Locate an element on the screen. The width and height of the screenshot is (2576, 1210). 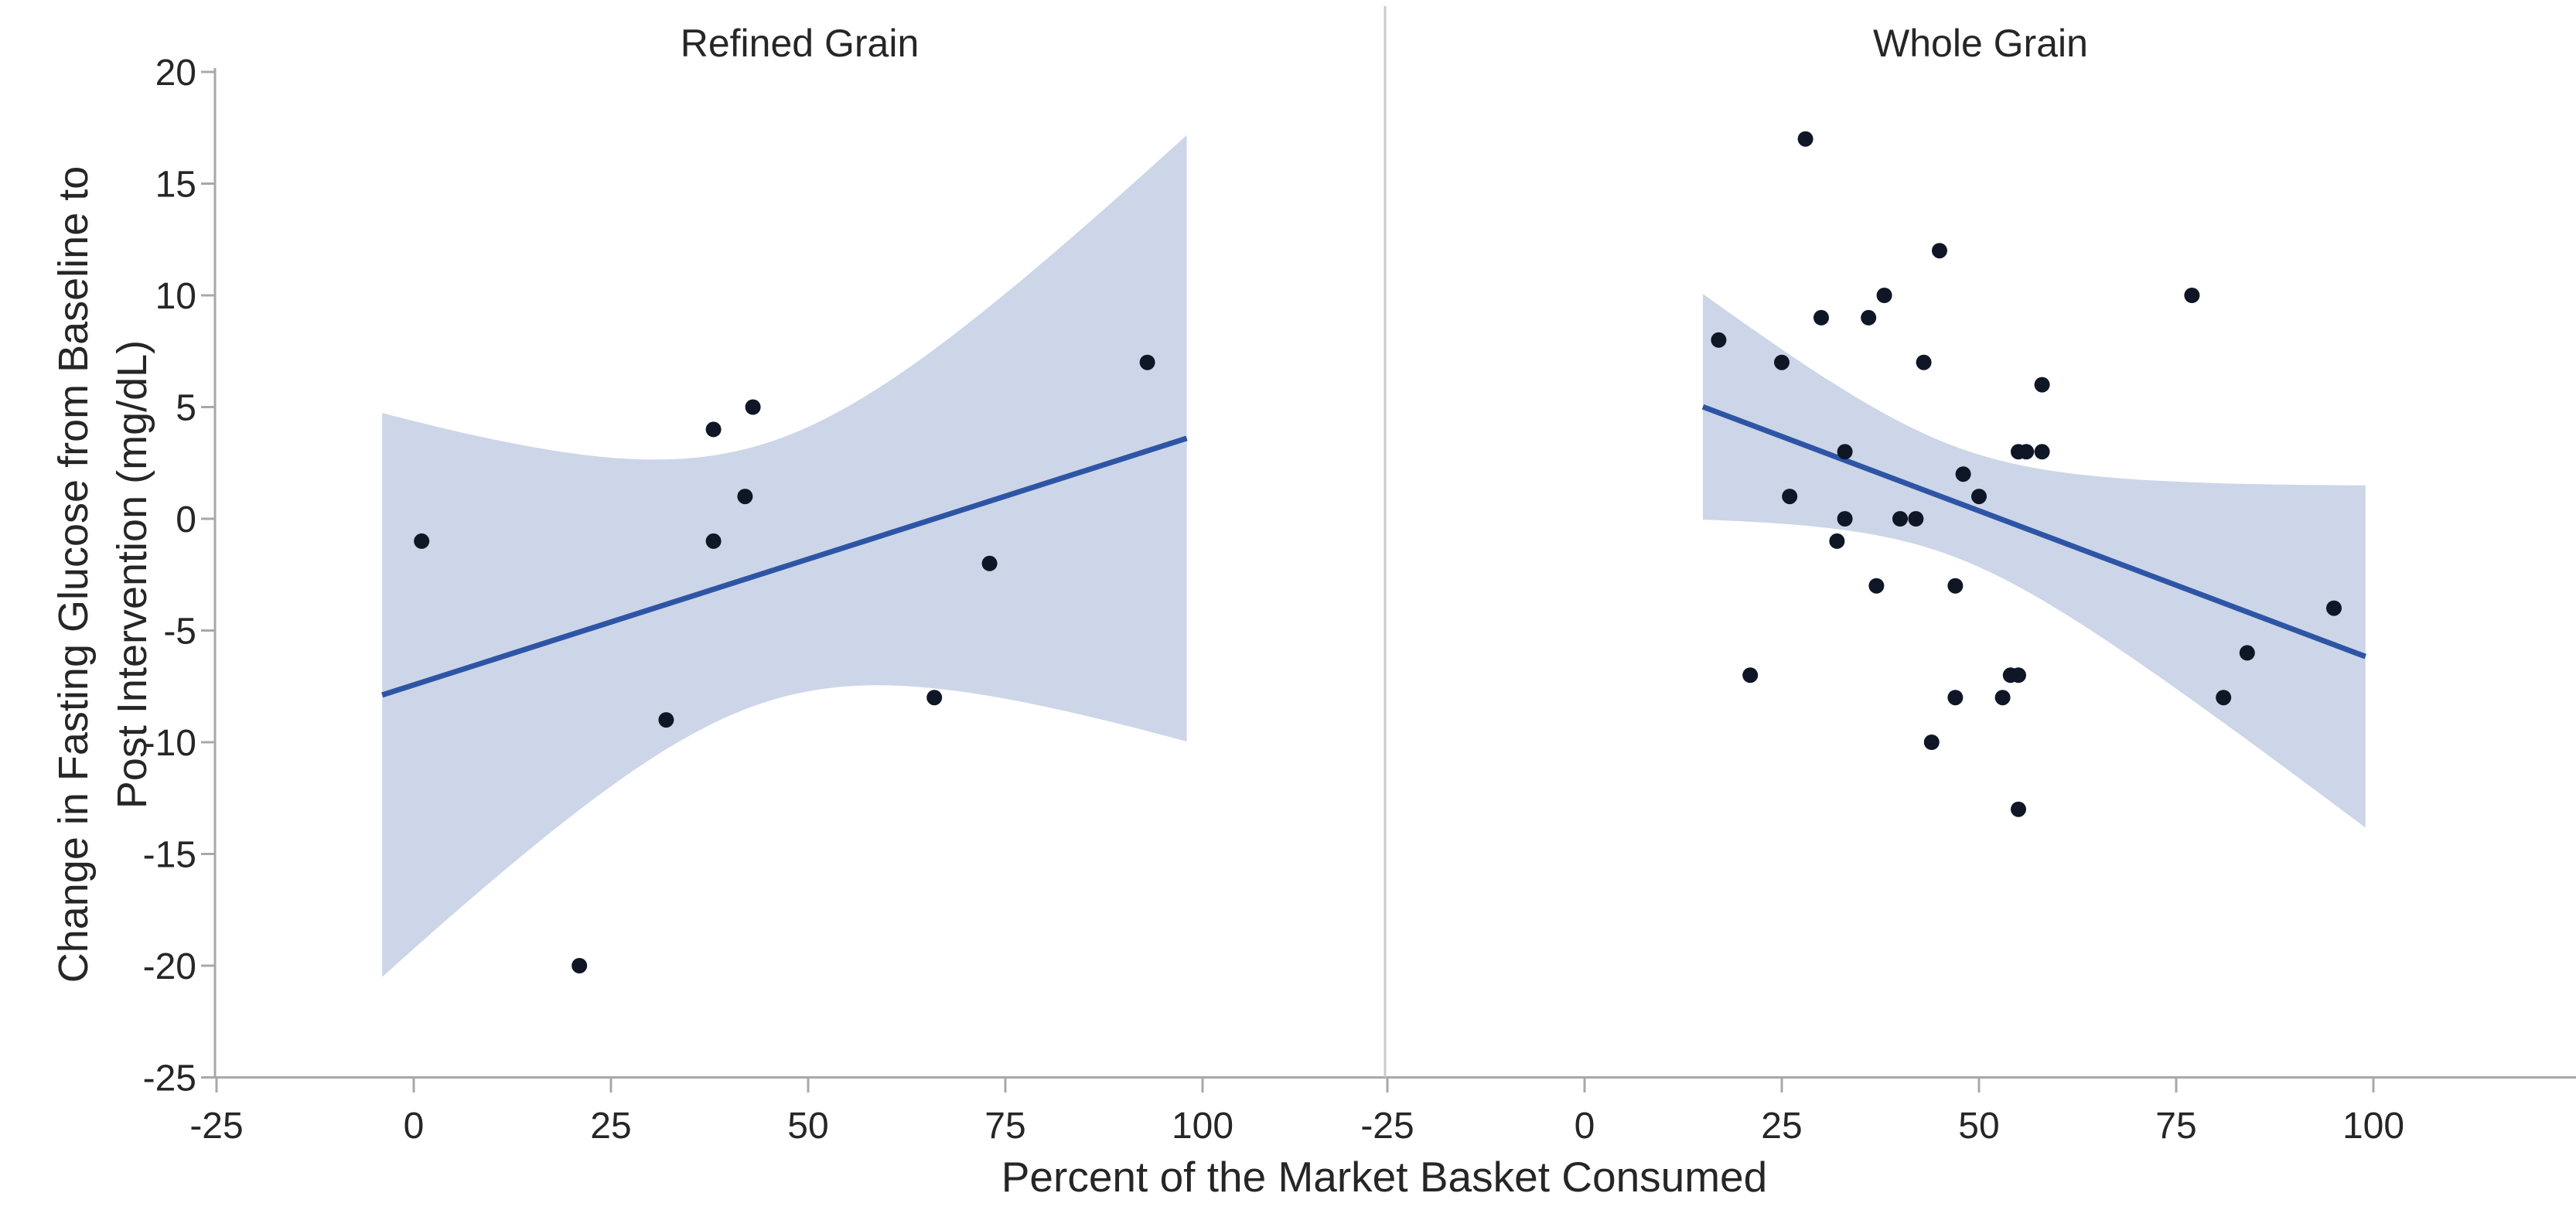
x-axis-label: Percent of the Market Basket Consumed is located at coordinates (1384, 1177).